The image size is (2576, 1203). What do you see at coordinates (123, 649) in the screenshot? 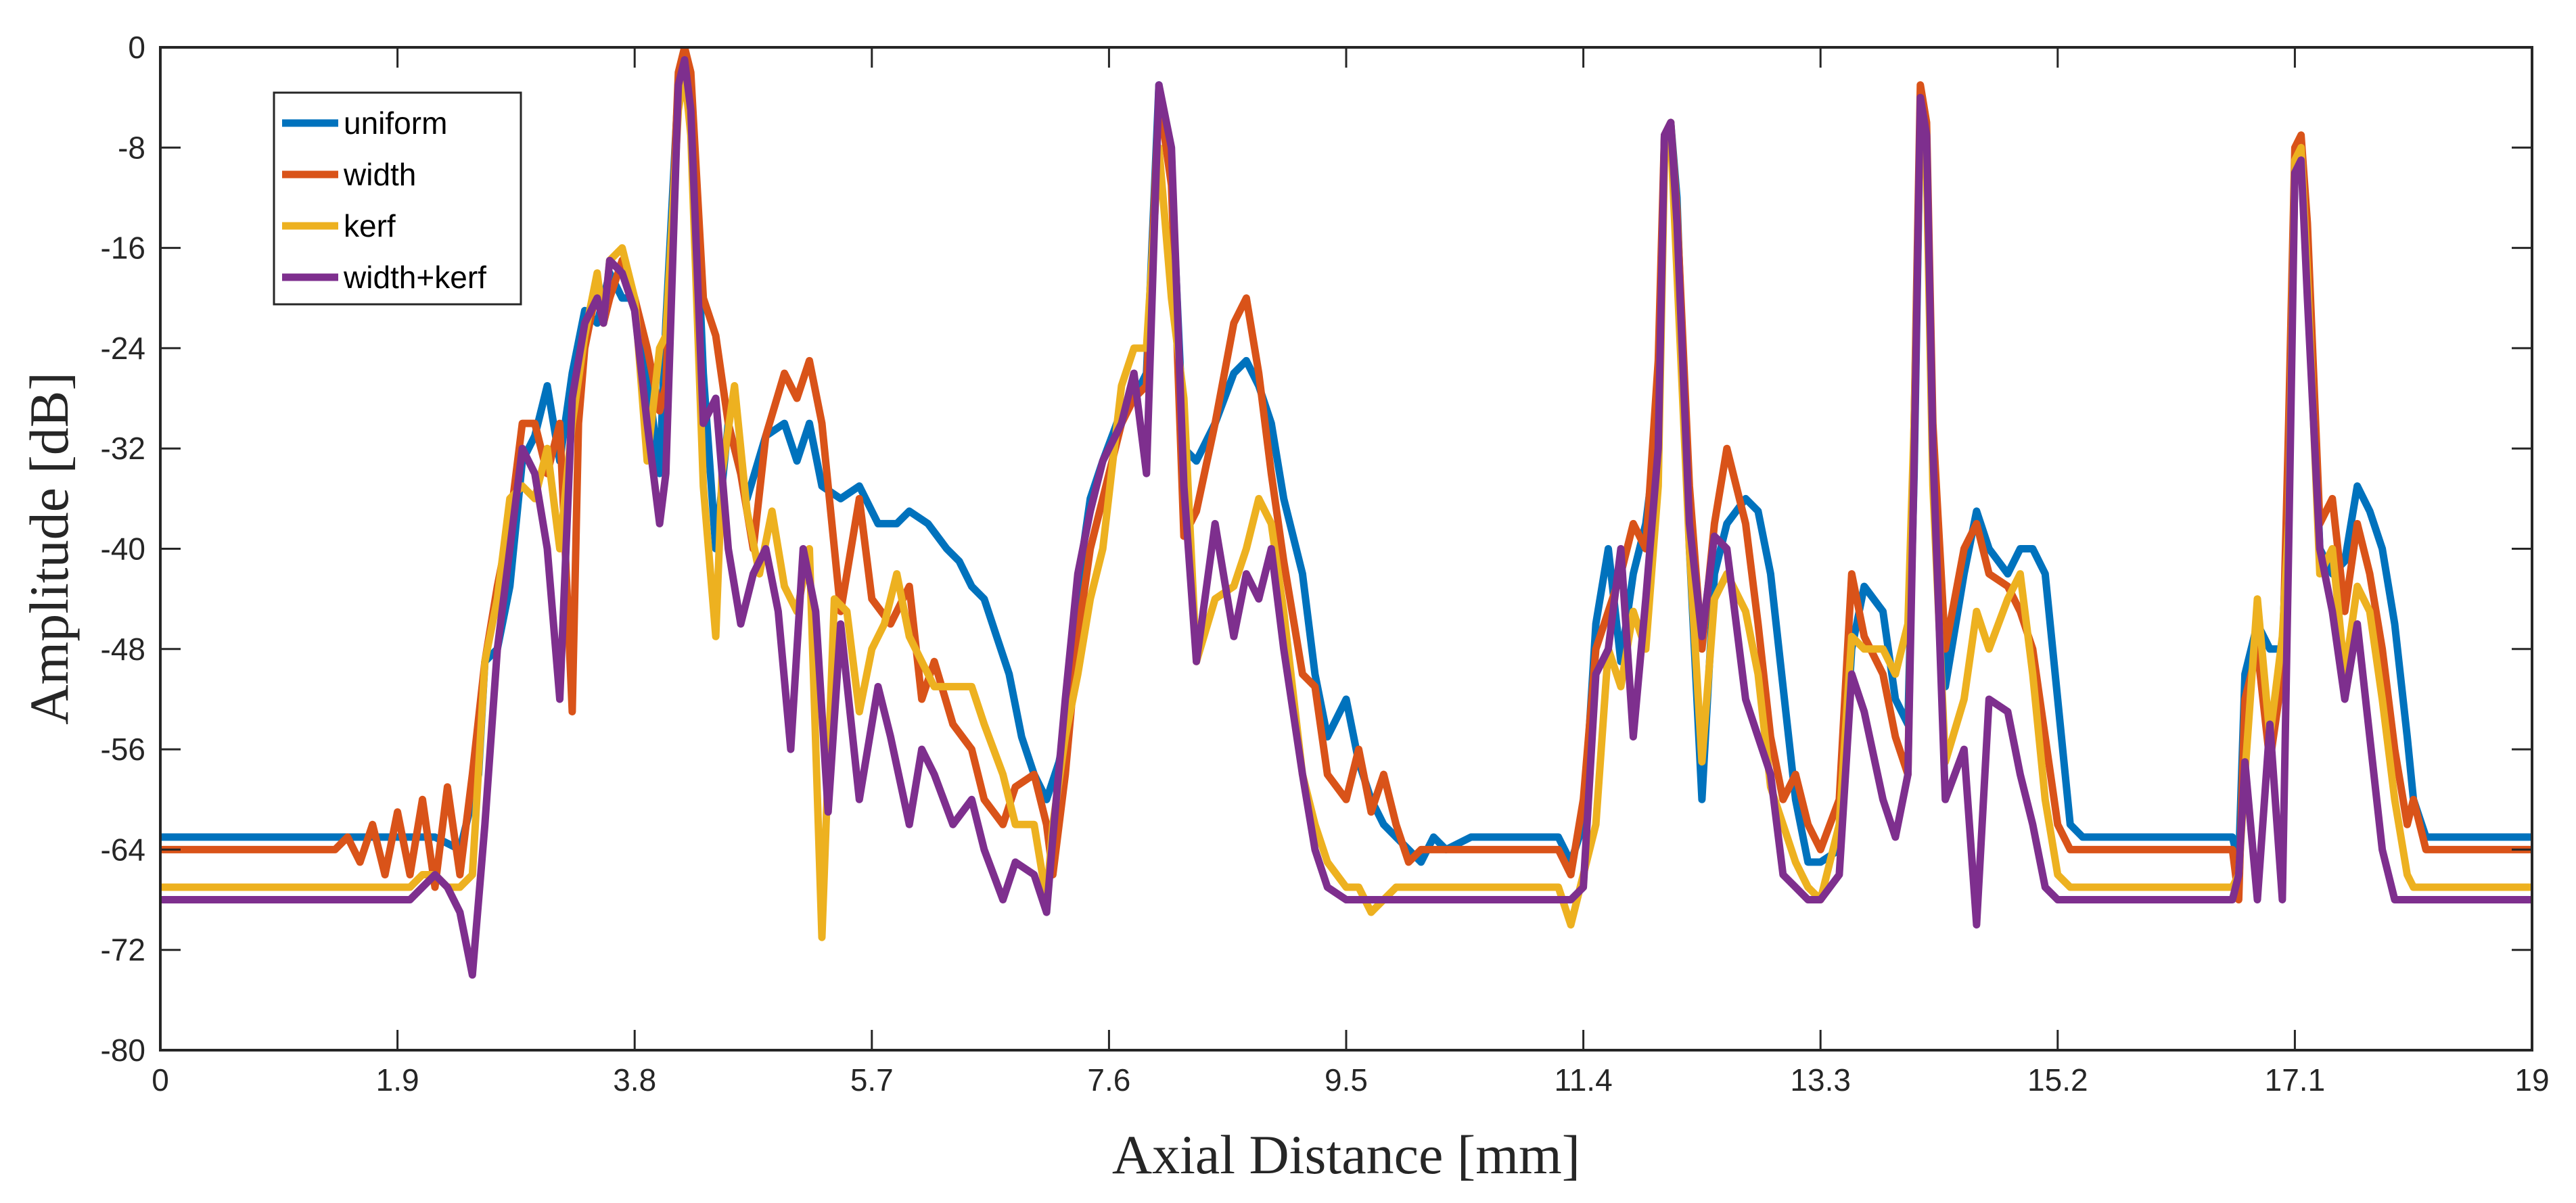
I see `y-tick-label: -48` at bounding box center [123, 649].